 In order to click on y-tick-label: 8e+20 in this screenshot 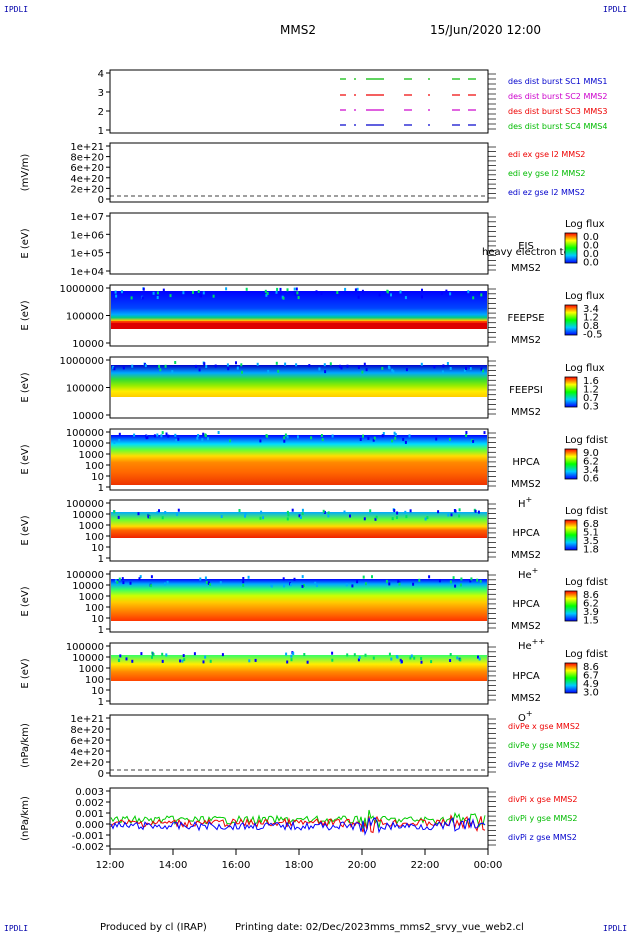, I will do `click(87, 730)`.